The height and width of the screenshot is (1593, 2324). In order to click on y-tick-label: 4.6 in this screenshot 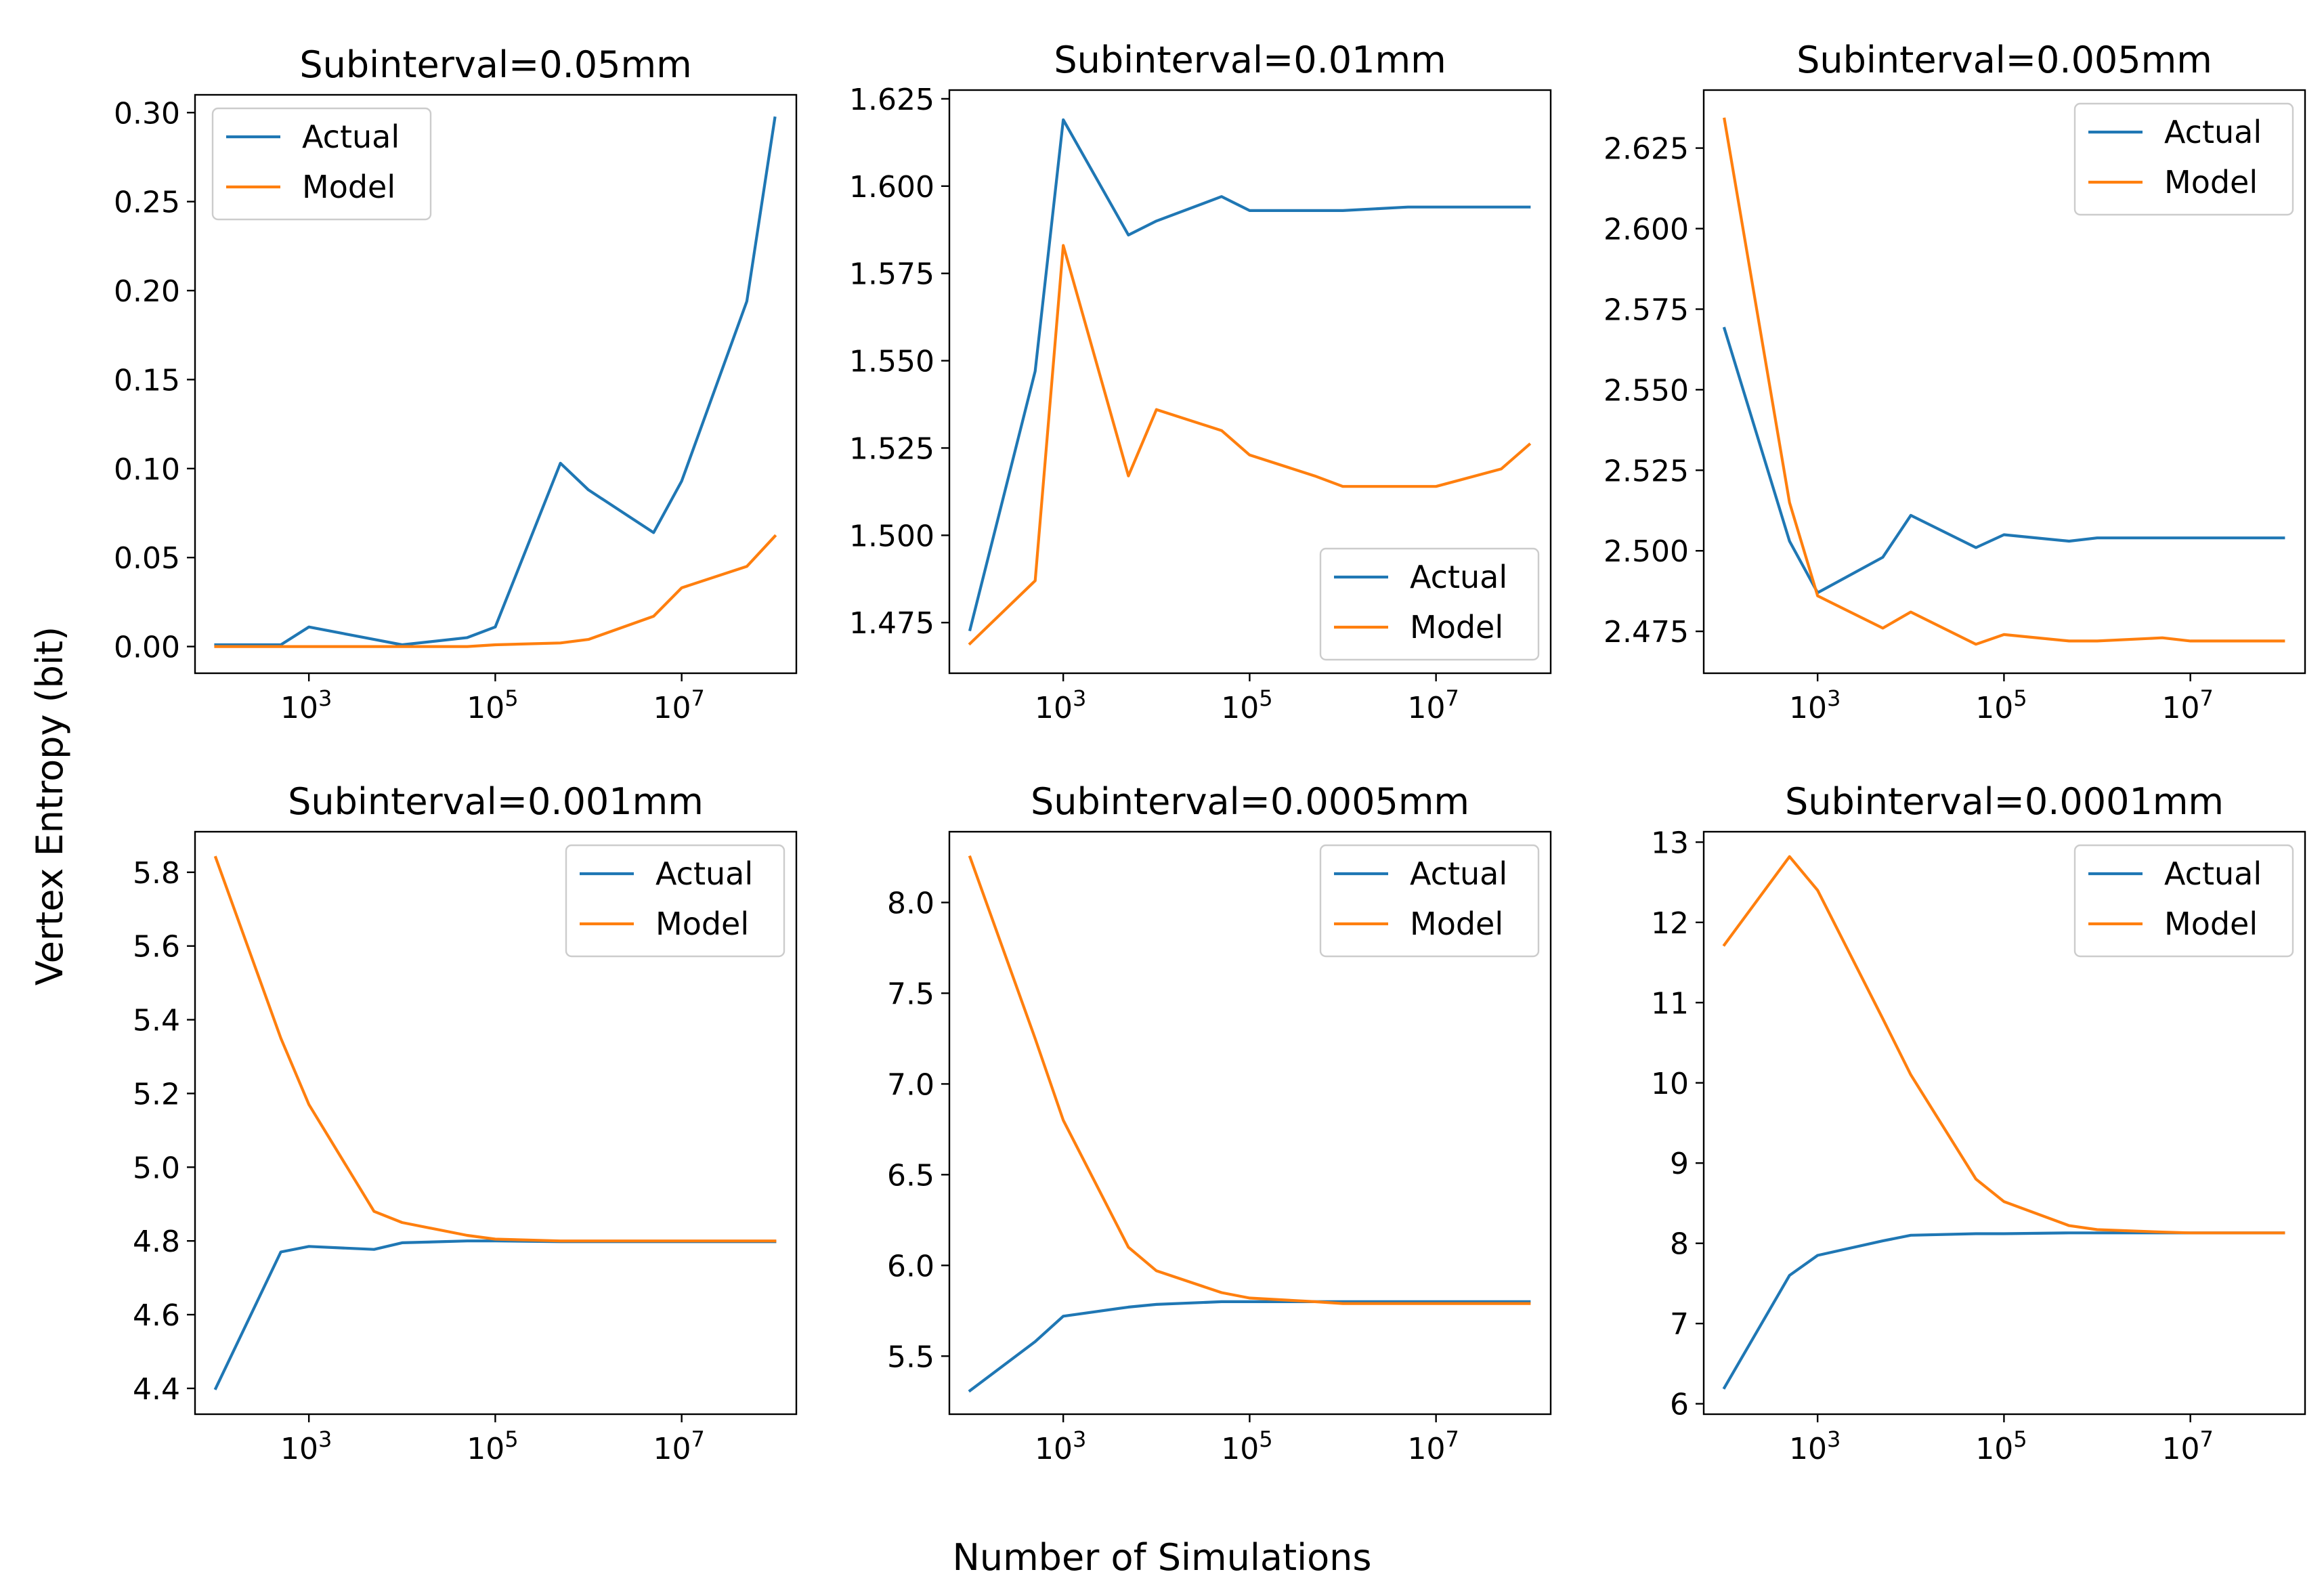, I will do `click(156, 1315)`.